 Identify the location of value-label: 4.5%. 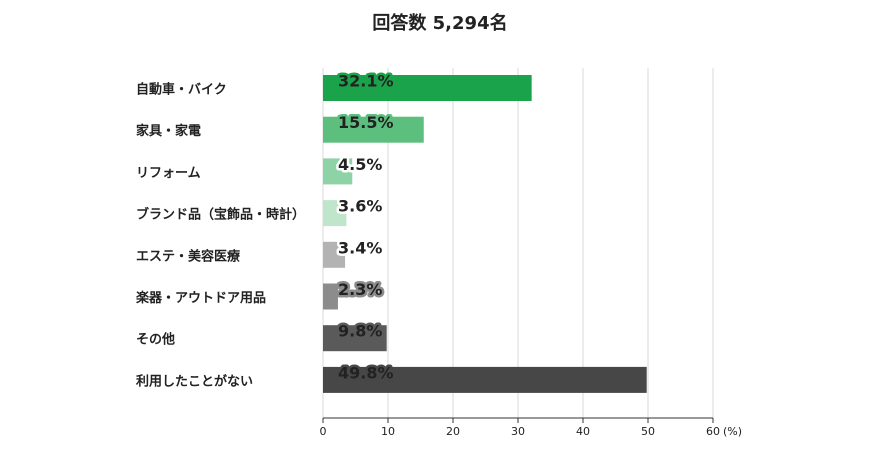
(360, 164).